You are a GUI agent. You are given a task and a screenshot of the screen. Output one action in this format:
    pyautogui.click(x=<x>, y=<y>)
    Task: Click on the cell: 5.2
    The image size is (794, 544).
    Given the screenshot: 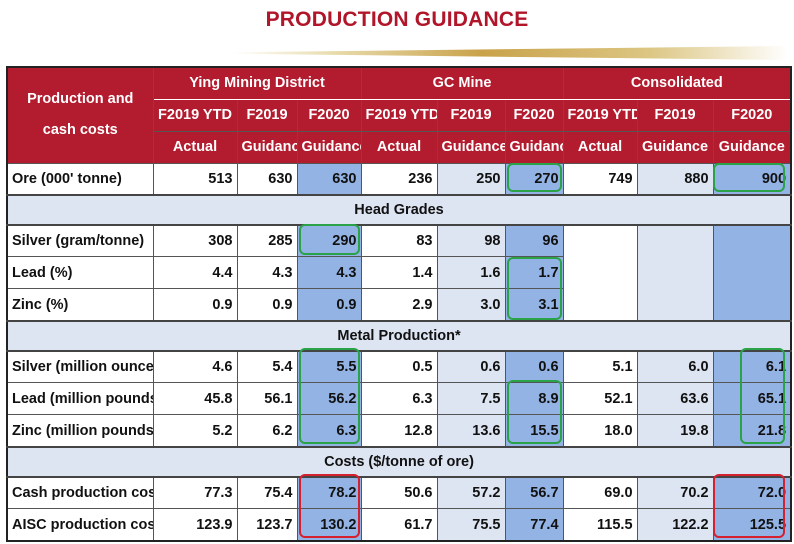 What is the action you would take?
    pyautogui.click(x=195, y=431)
    